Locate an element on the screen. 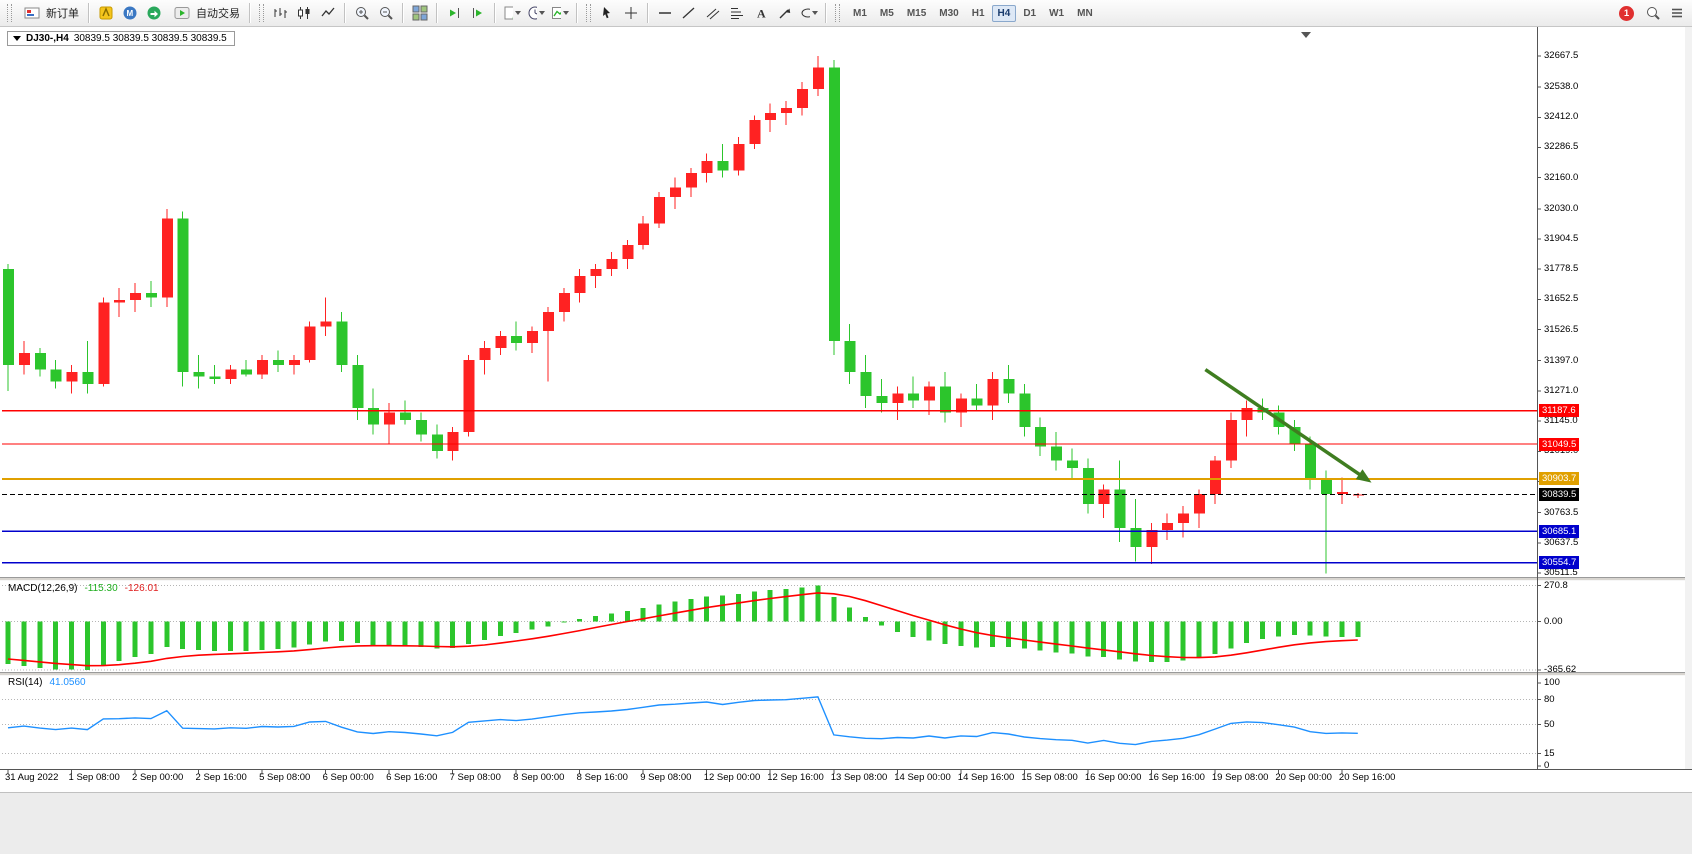  new-chart-icon is located at coordinates (512, 13).